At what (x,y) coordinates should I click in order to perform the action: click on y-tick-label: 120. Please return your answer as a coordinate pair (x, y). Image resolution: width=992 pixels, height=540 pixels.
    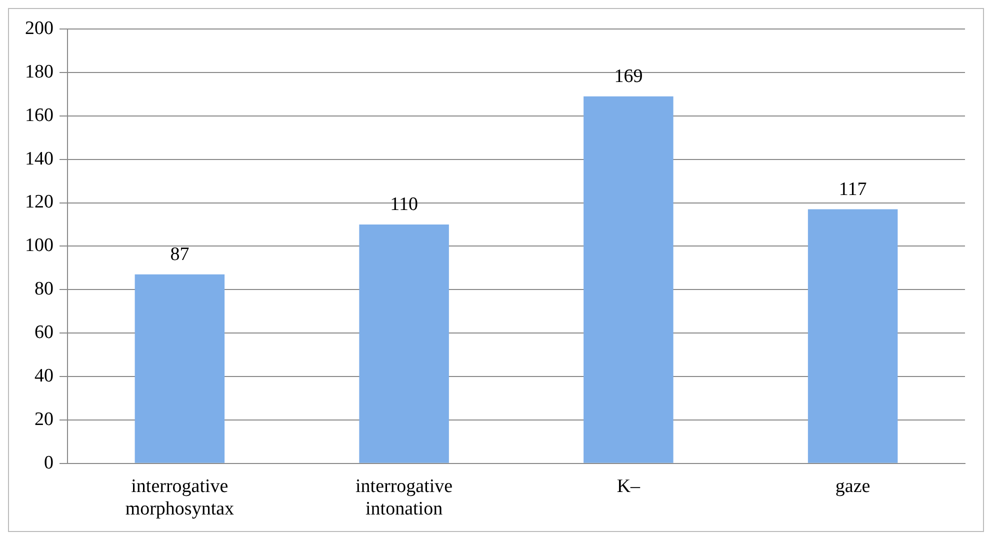
    Looking at the image, I should click on (39, 202).